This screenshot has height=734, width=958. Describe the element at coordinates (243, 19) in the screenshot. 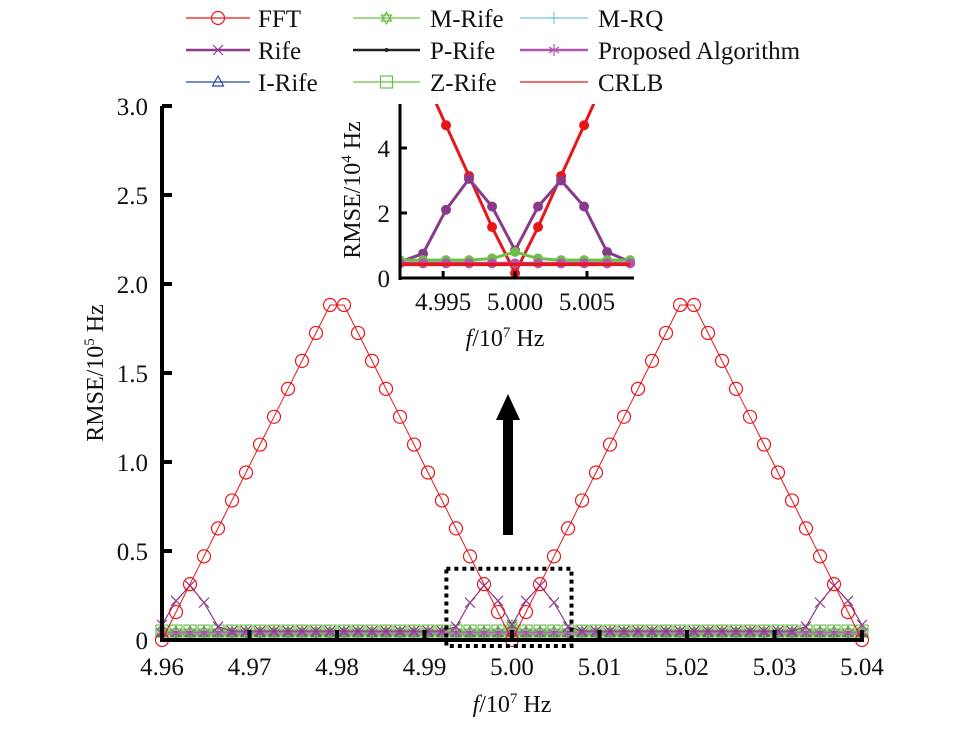

I see `legend-item-fft: FFT` at that location.